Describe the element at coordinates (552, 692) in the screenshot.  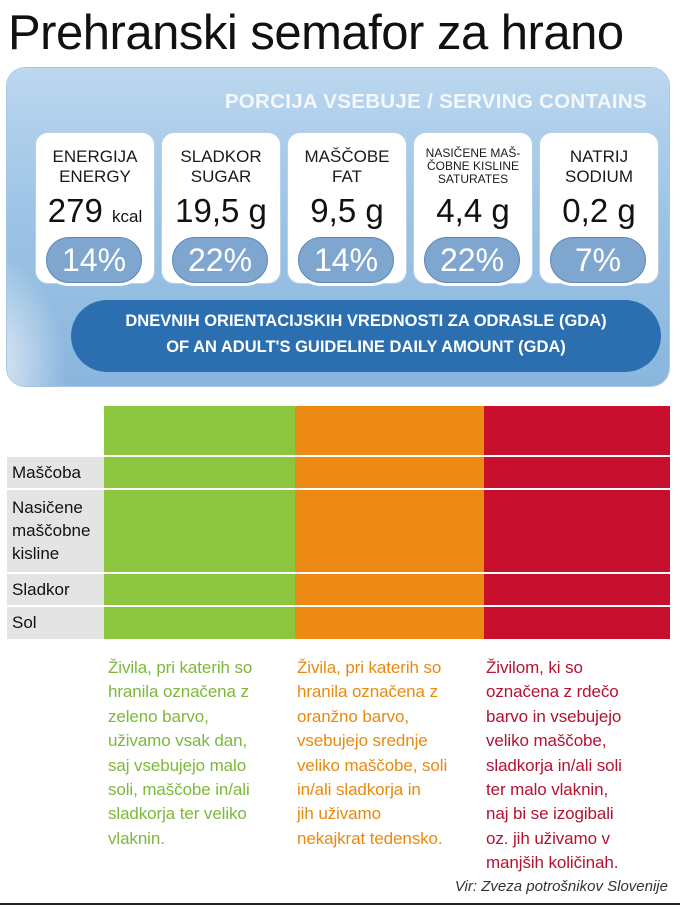
I see `description-line: označena z rdečo` at that location.